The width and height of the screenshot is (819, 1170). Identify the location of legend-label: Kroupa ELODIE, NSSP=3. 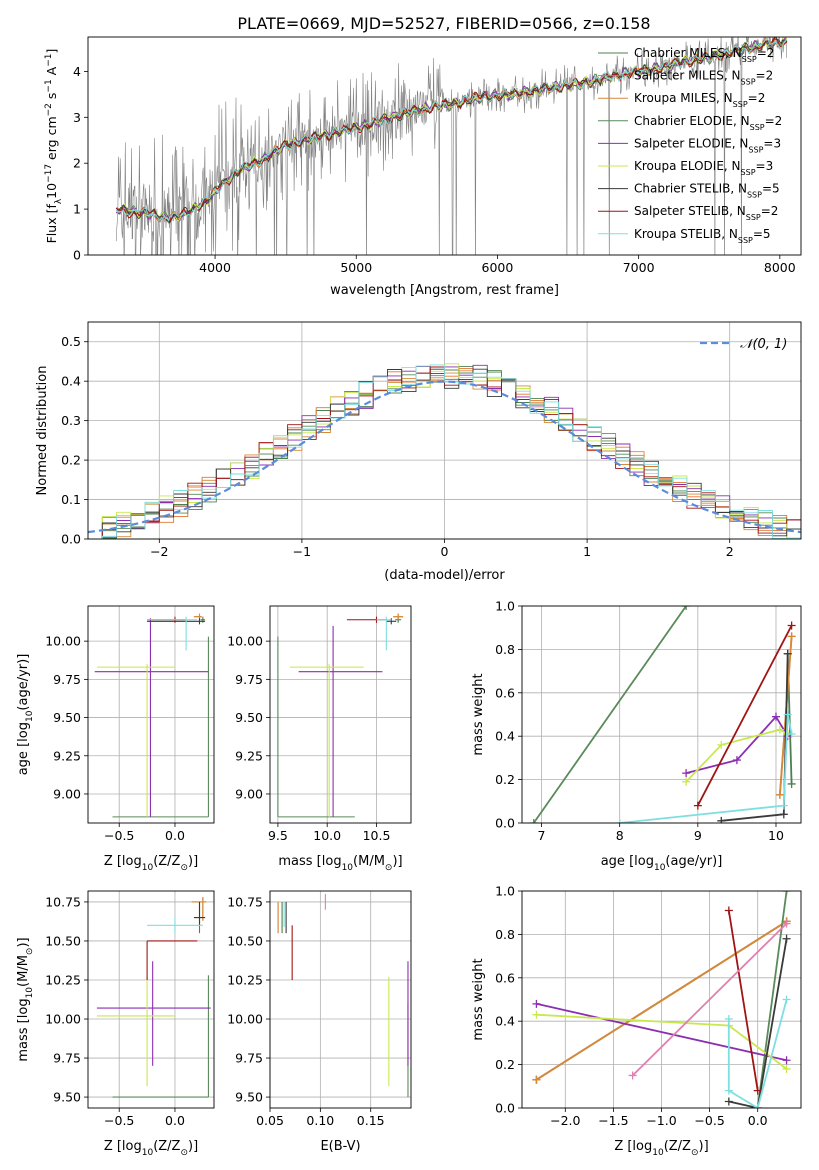
(703, 168).